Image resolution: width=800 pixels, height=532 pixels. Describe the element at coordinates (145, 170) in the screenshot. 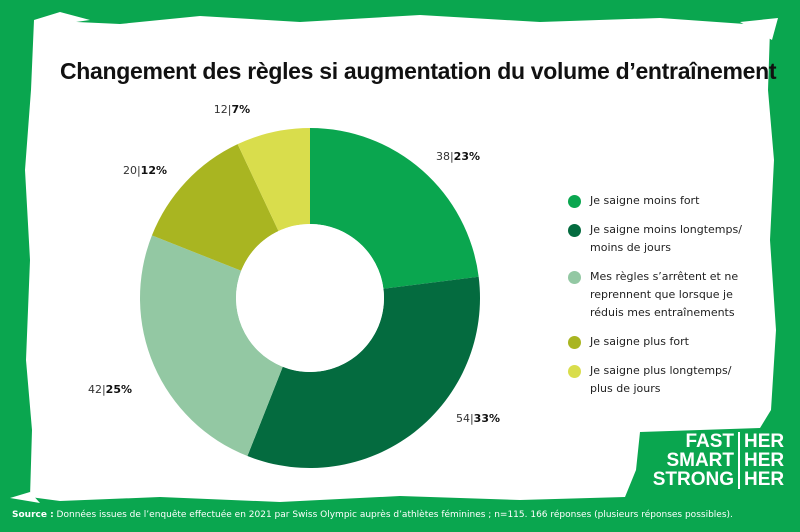

I see `slice-data-label: 20|12%` at that location.